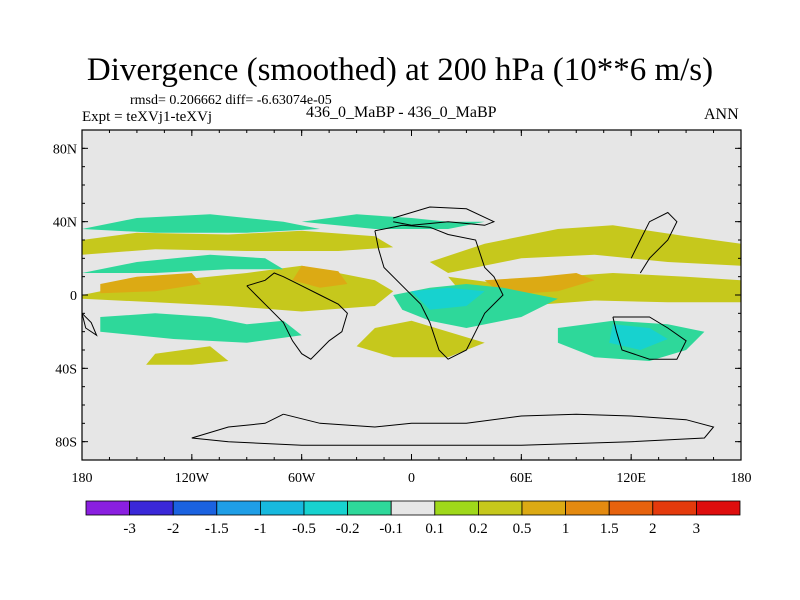  I want to click on colorbar-label-10: 1, so click(566, 529).